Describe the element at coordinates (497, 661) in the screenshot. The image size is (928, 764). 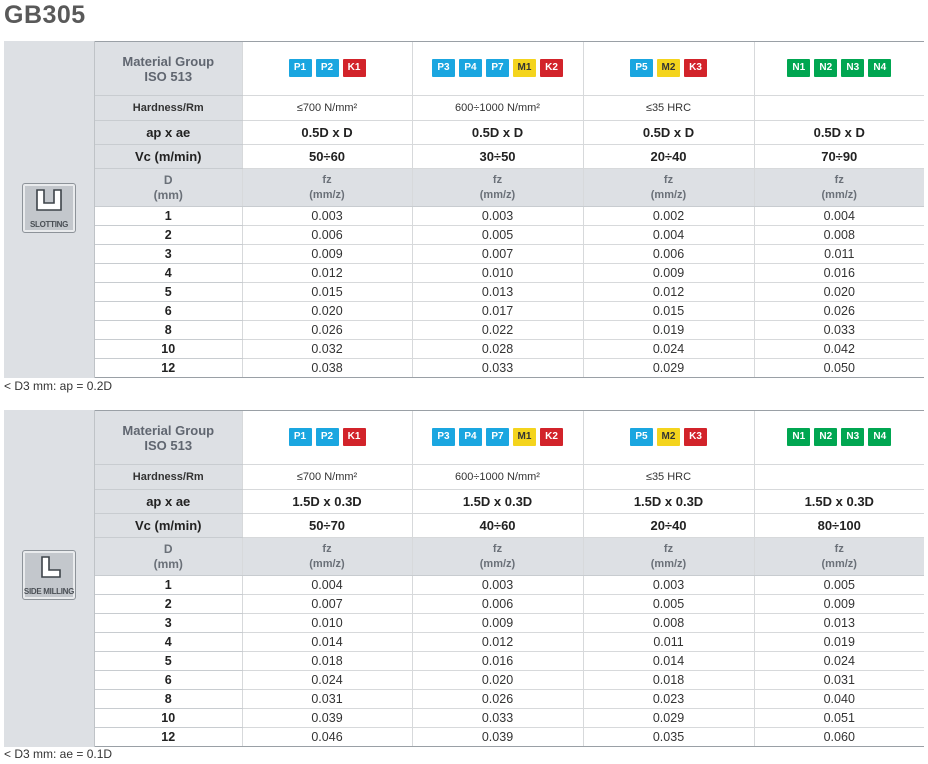
I see `feed-cell: 0.016` at that location.